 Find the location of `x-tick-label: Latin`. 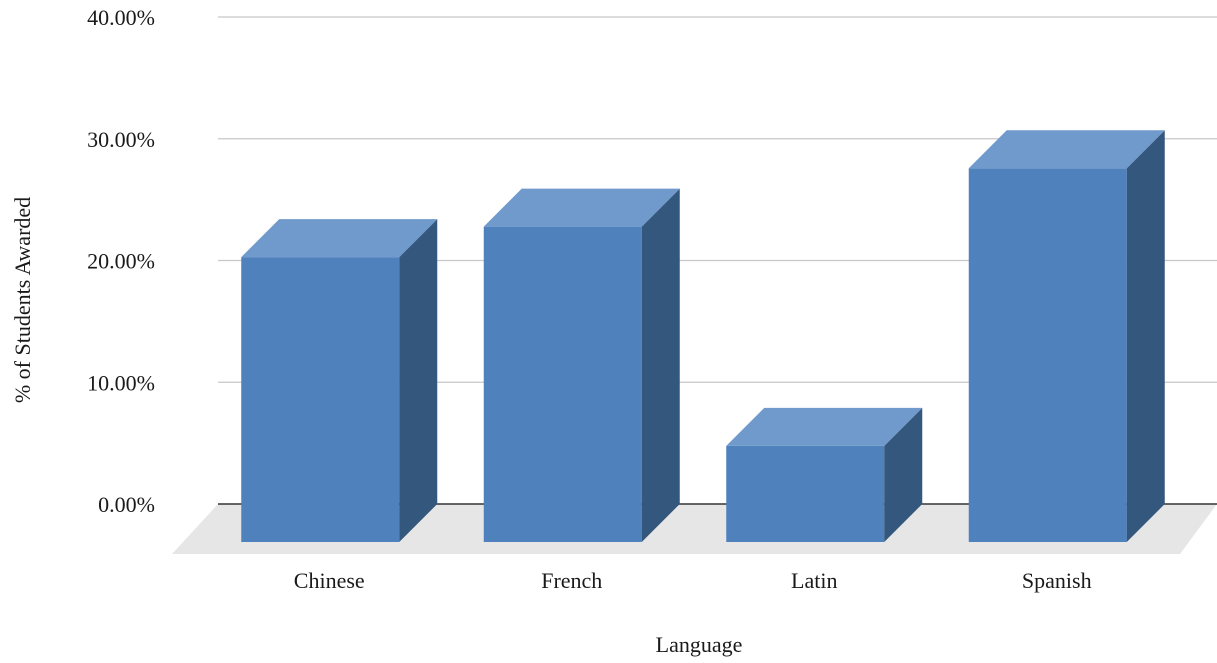

x-tick-label: Latin is located at coordinates (814, 580).